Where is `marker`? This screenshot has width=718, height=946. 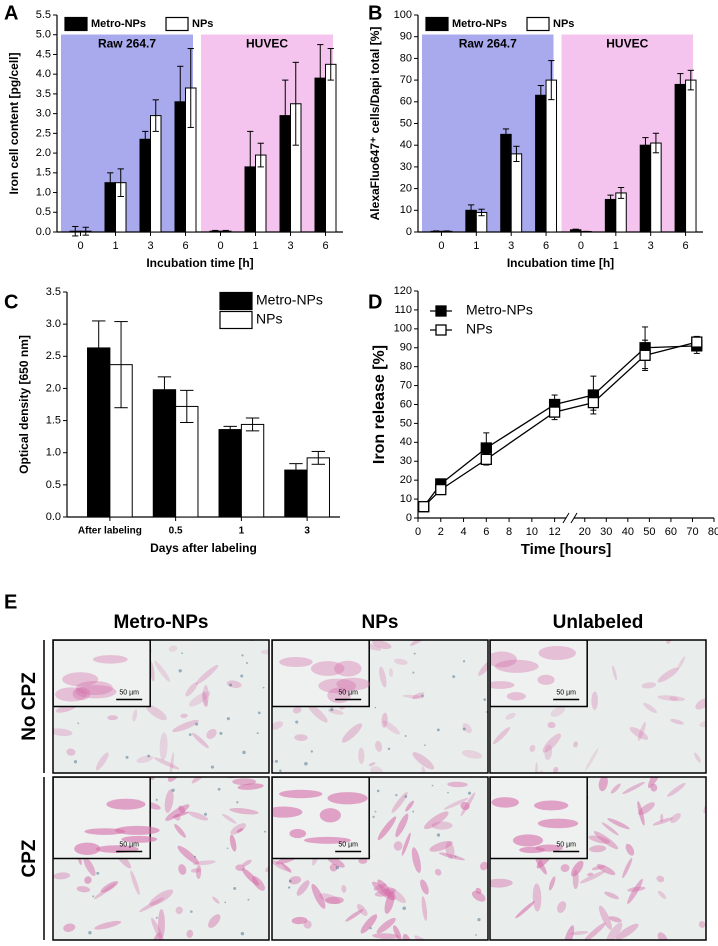 marker is located at coordinates (486, 448).